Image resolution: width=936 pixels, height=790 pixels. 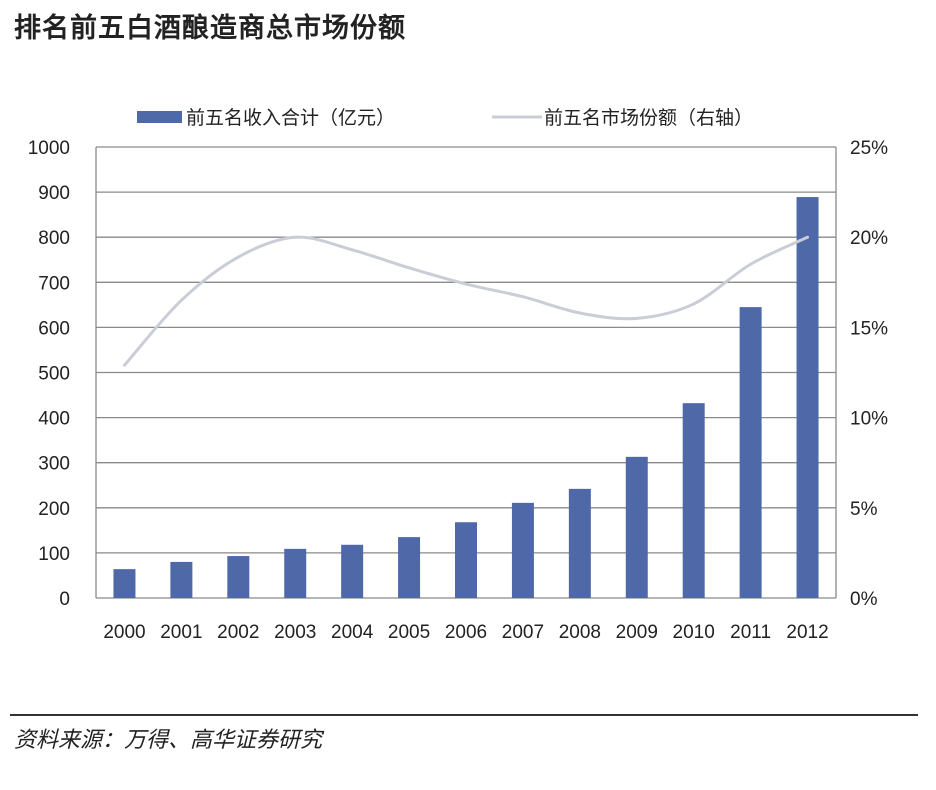 I want to click on bar-2012, so click(x=807, y=397).